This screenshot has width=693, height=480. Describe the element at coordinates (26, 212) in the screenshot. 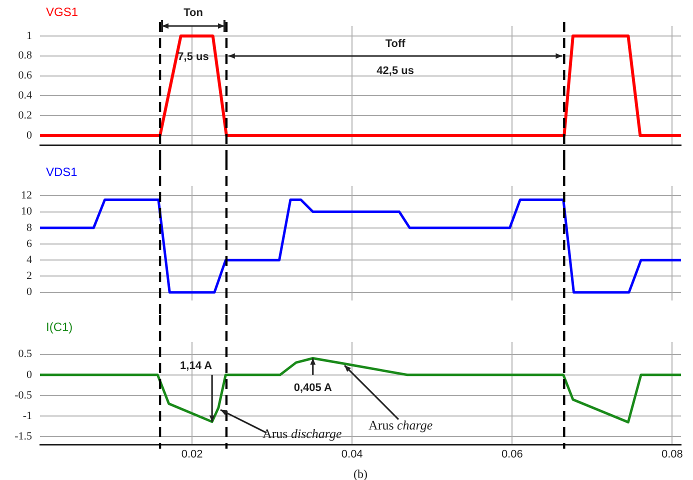

I see `y-tick-label: 10` at that location.